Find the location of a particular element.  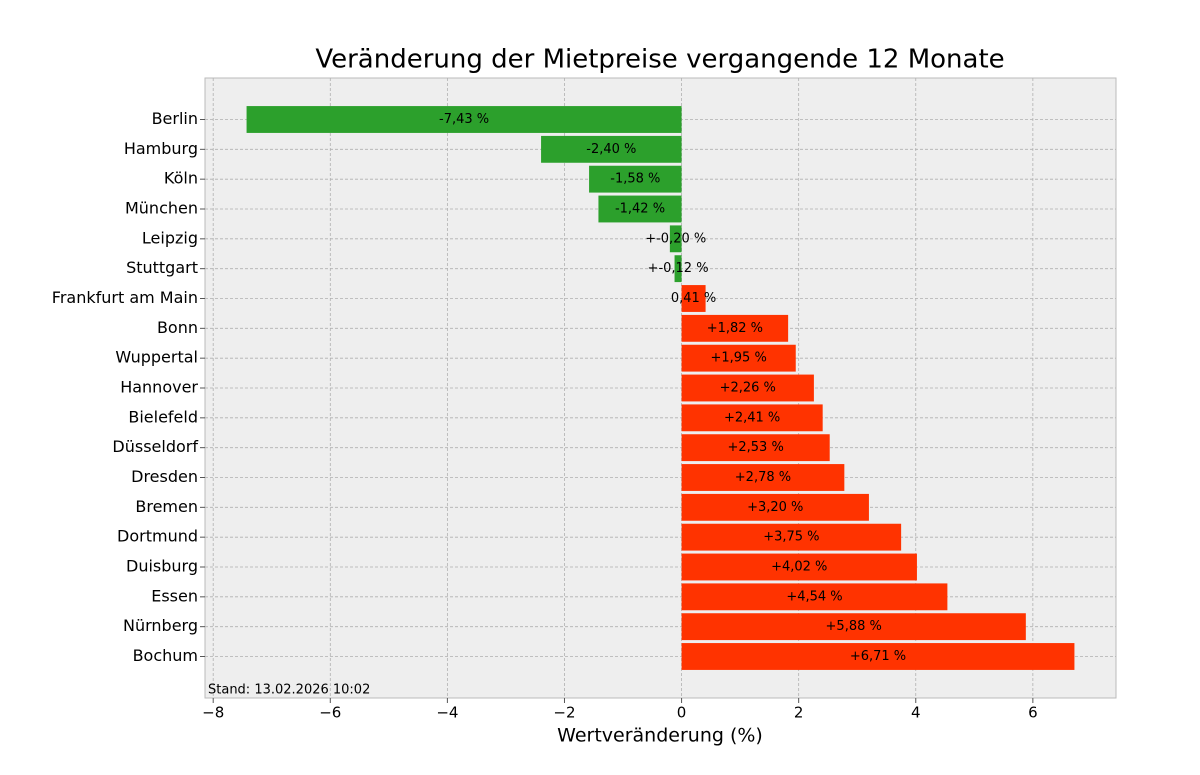

value-label: +4,54 % is located at coordinates (814, 596).